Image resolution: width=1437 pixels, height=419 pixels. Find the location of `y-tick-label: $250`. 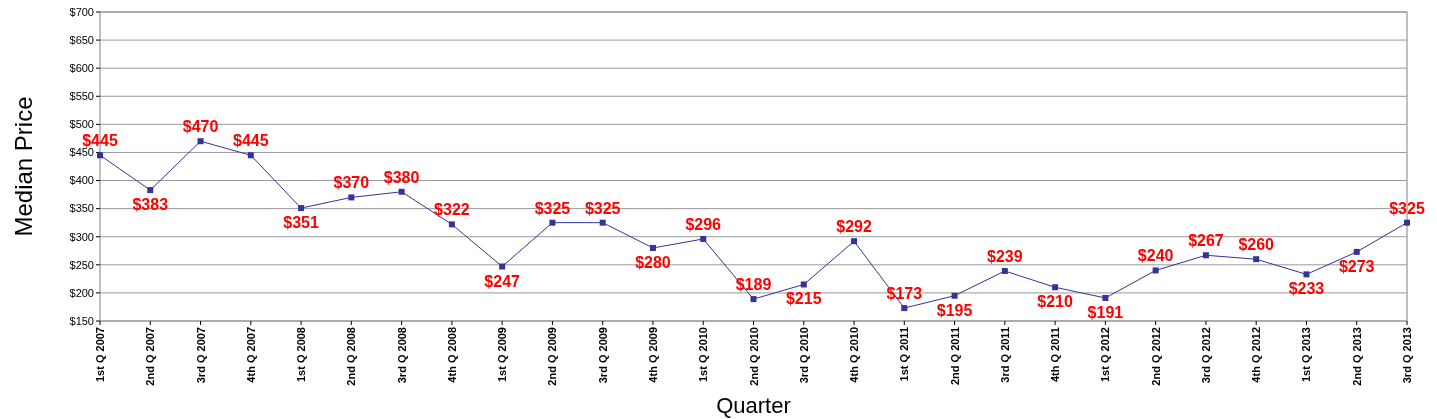

y-tick-label: $250 is located at coordinates (81, 264).